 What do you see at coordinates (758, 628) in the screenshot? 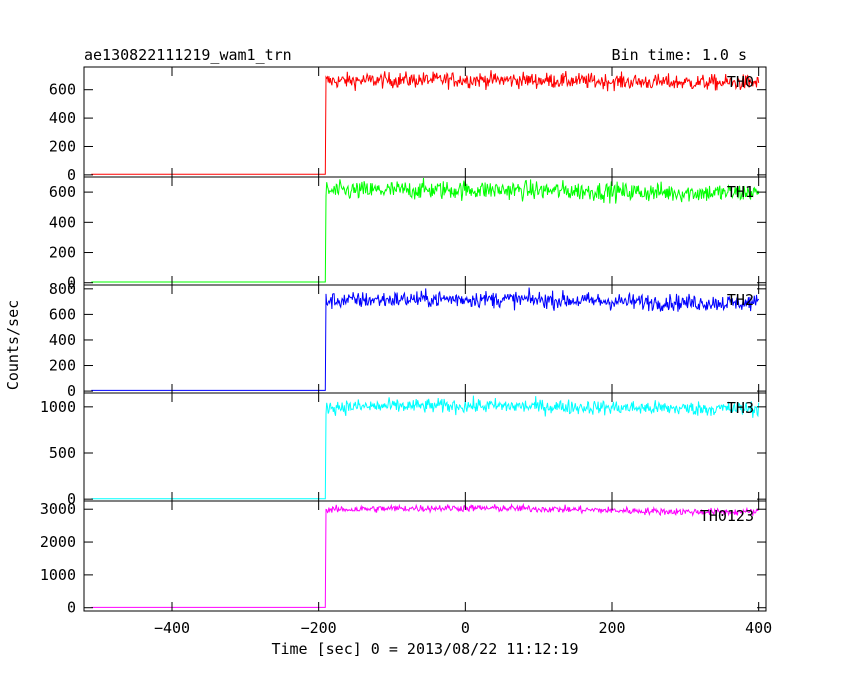
I see `x-tick-label: 400` at bounding box center [758, 628].